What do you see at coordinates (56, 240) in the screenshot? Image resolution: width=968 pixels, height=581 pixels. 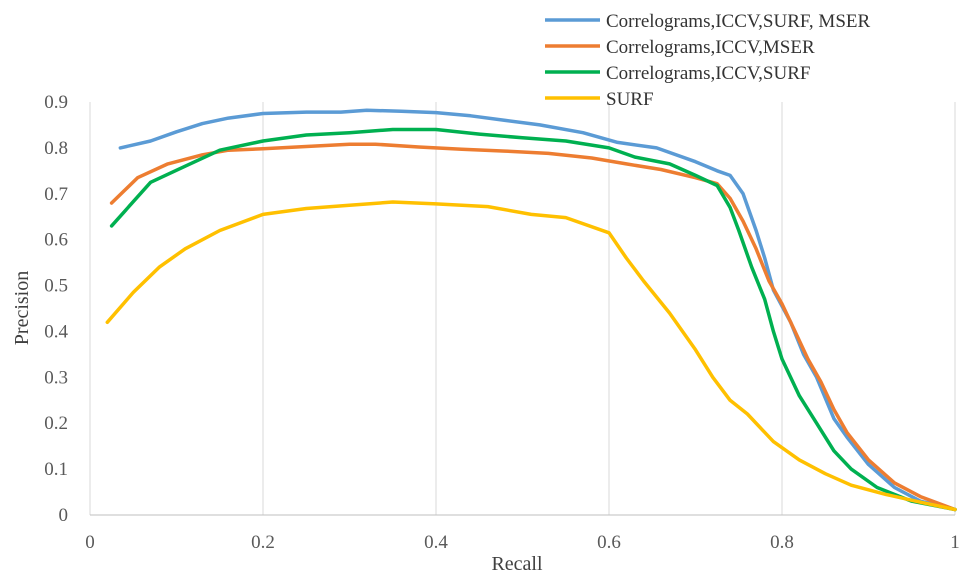 I see `y-tick-label: 0.6` at bounding box center [56, 240].